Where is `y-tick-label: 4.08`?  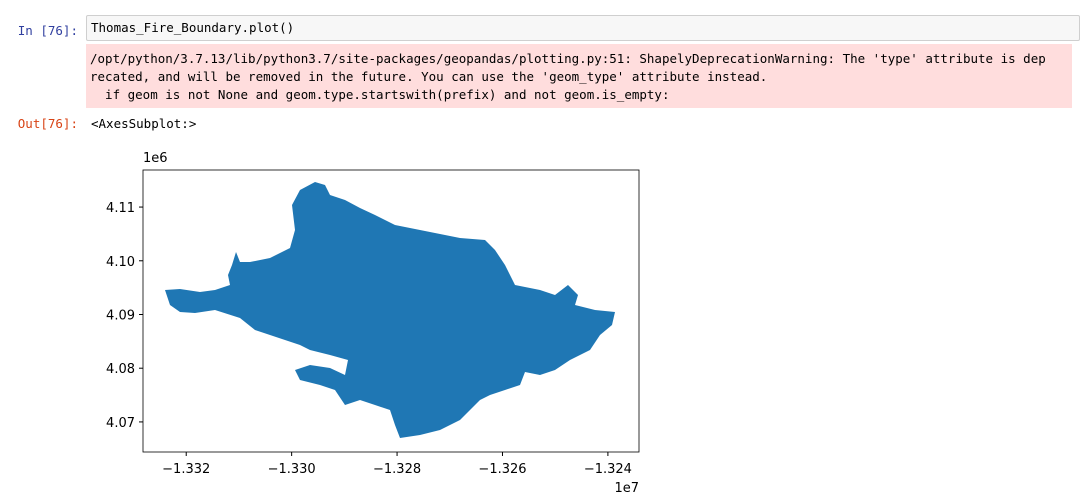
y-tick-label: 4.08 is located at coordinates (120, 369).